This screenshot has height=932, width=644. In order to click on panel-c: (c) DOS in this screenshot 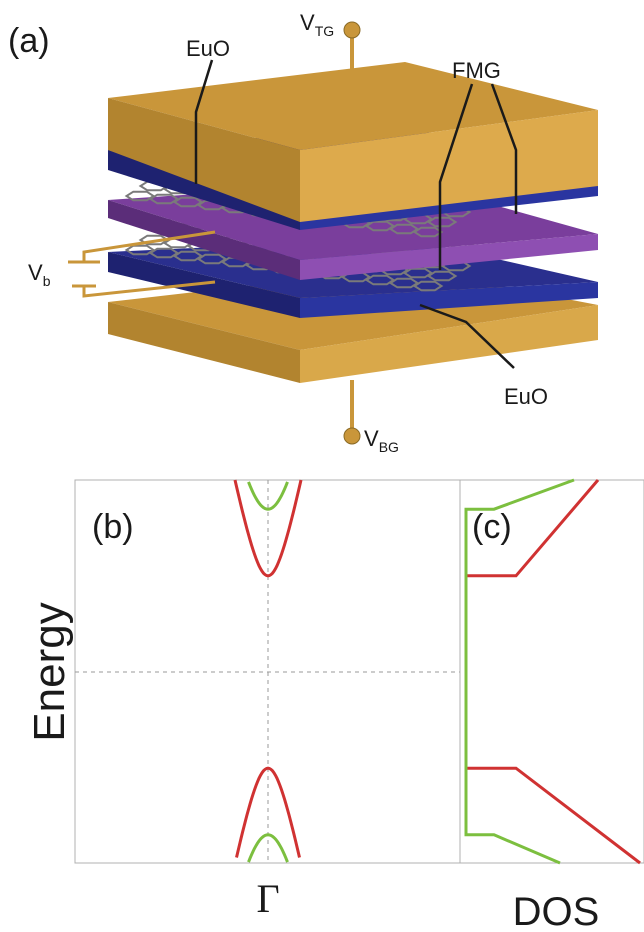, I will do `click(552, 706)`.